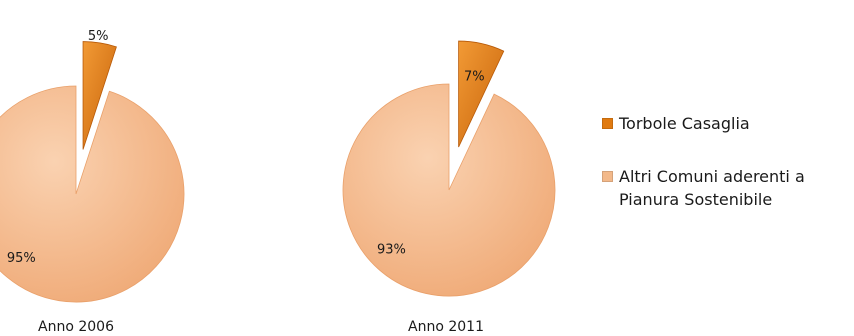 This screenshot has width=854, height=336. What do you see at coordinates (76, 327) in the screenshot?
I see `pie-1-title: Anno 2006` at bounding box center [76, 327].